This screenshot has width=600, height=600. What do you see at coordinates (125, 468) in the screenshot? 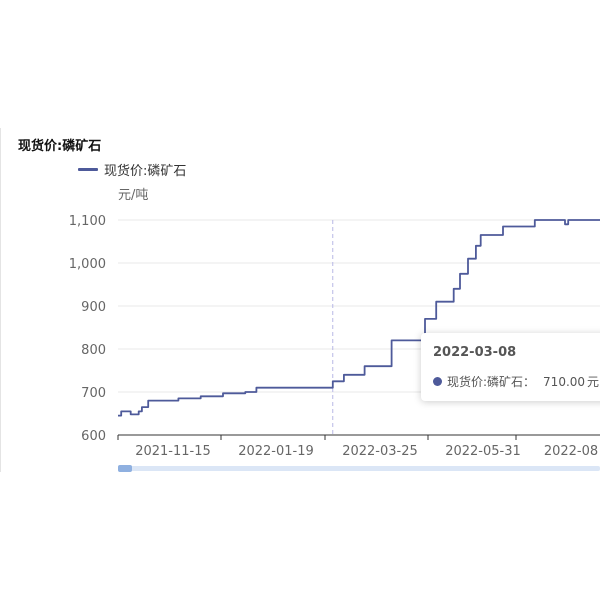
I see `zoom-slider-handle` at bounding box center [125, 468].